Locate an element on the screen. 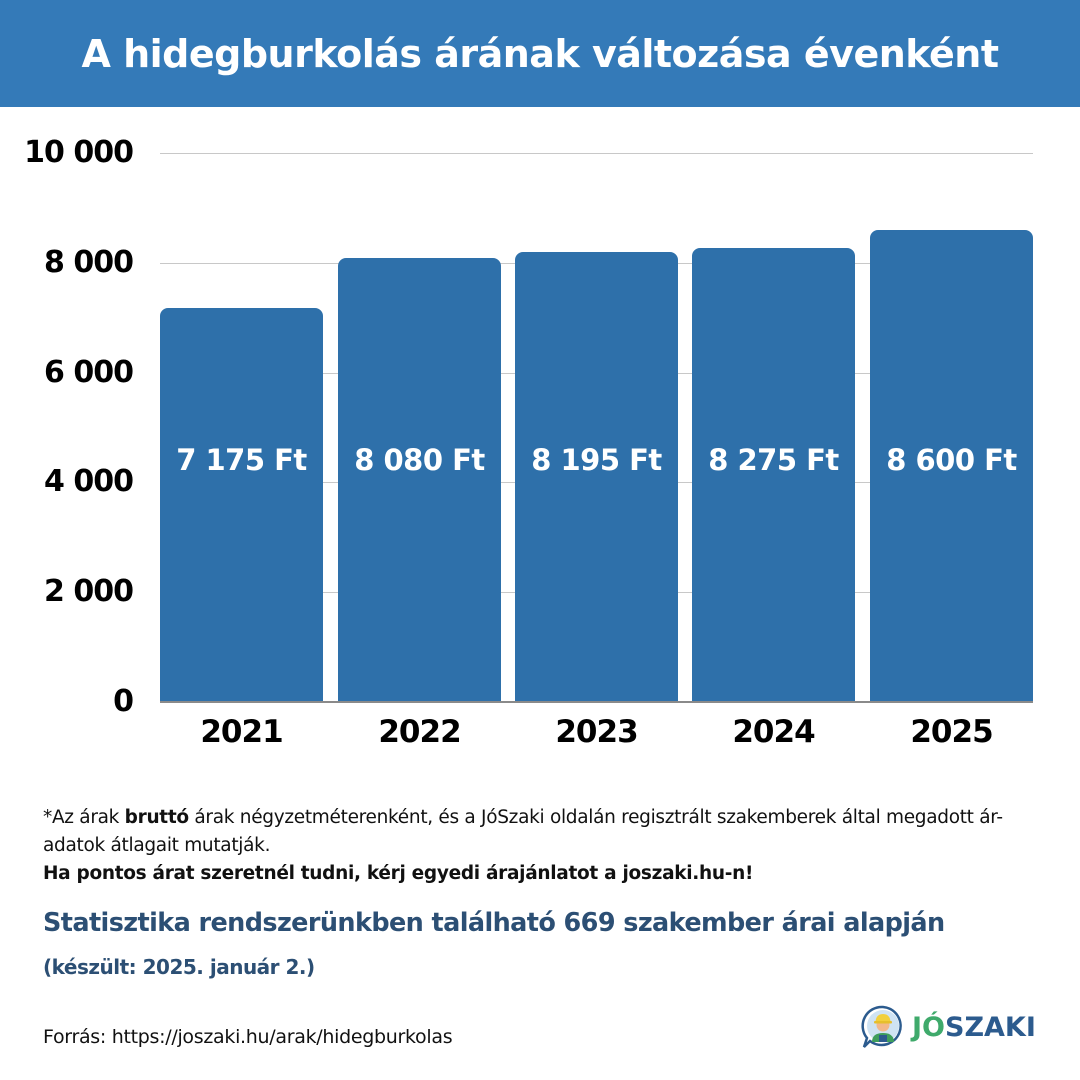  note-bold: bruttó is located at coordinates (156, 817).